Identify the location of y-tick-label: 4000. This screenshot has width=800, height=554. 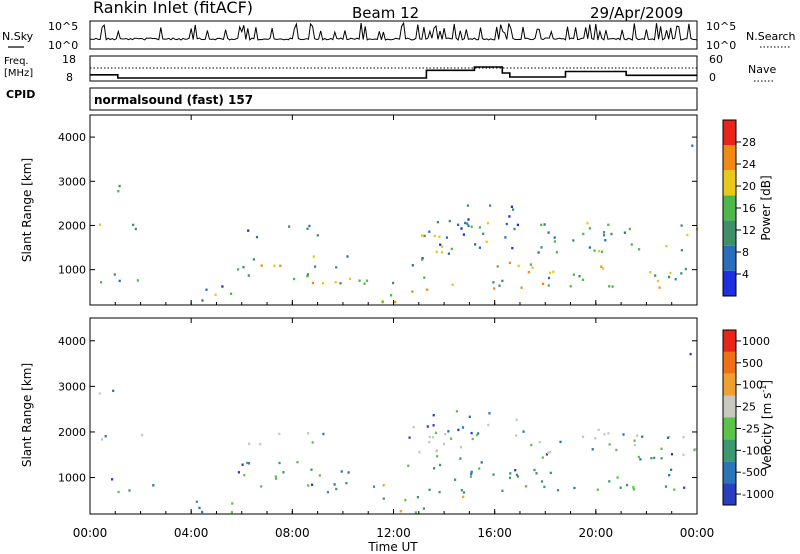
(72, 137).